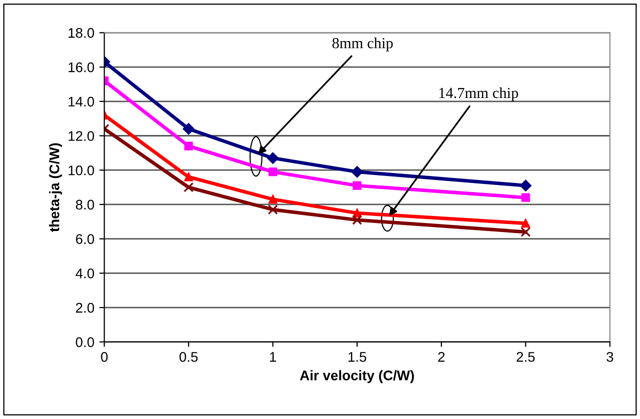  What do you see at coordinates (357, 357) in the screenshot?
I see `x-tick-label: 1.5` at bounding box center [357, 357].